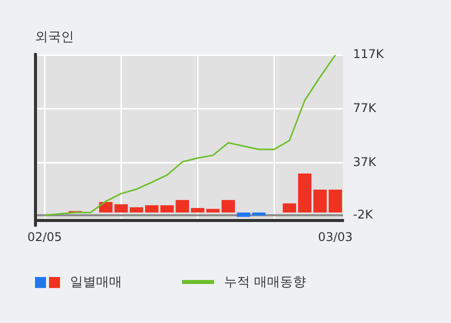  I want to click on chart-title: 외국인, so click(54, 37).